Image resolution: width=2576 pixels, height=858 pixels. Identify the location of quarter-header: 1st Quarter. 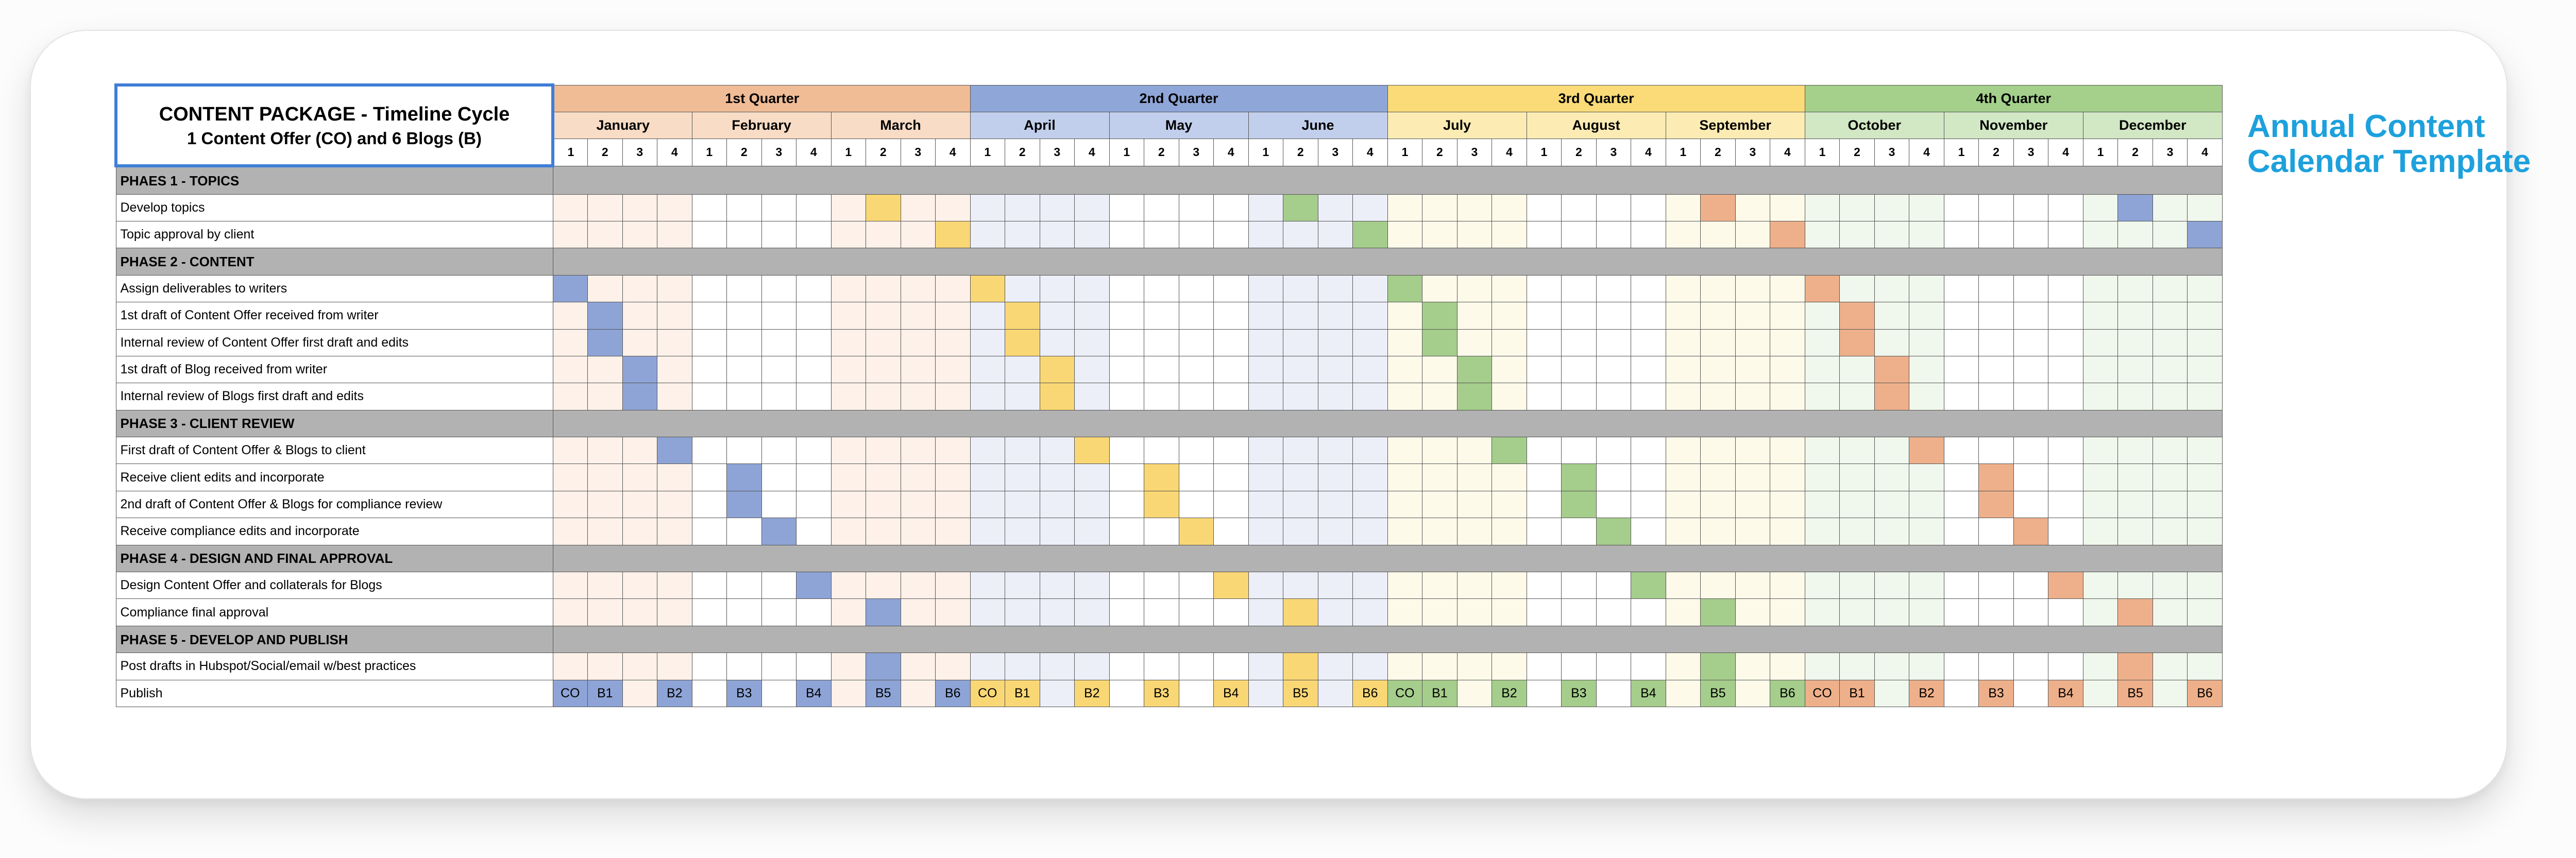
(761, 98).